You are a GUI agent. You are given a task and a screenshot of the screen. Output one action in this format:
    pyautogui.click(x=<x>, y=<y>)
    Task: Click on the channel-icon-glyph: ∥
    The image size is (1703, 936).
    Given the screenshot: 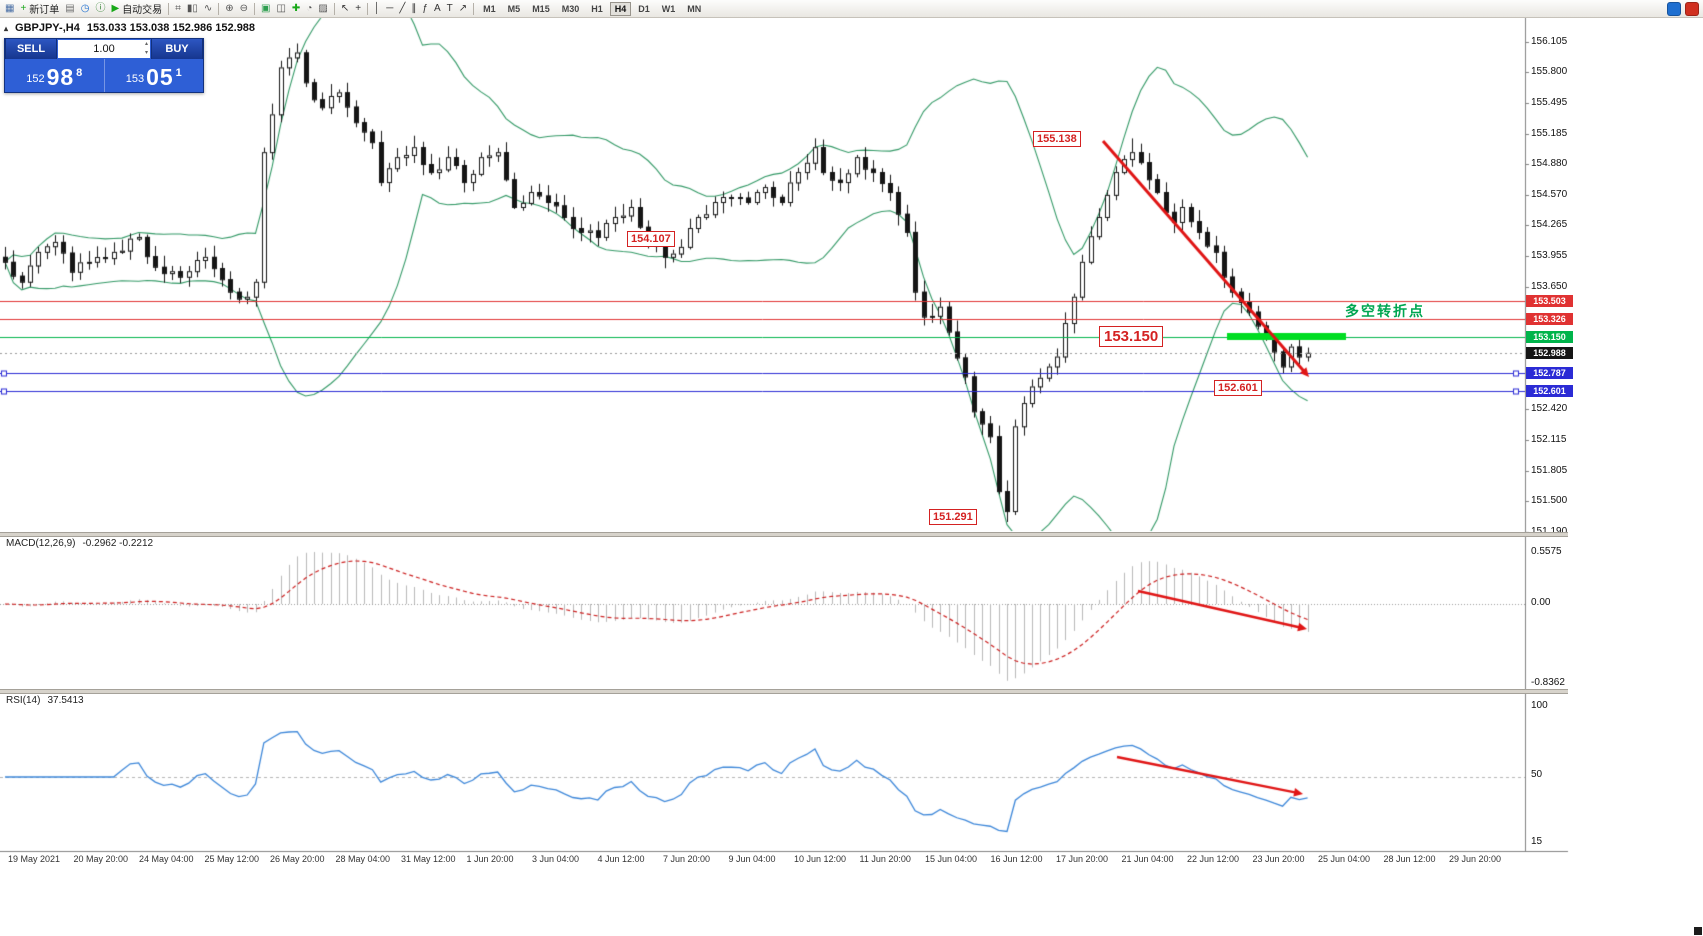 What is the action you would take?
    pyautogui.click(x=414, y=8)
    